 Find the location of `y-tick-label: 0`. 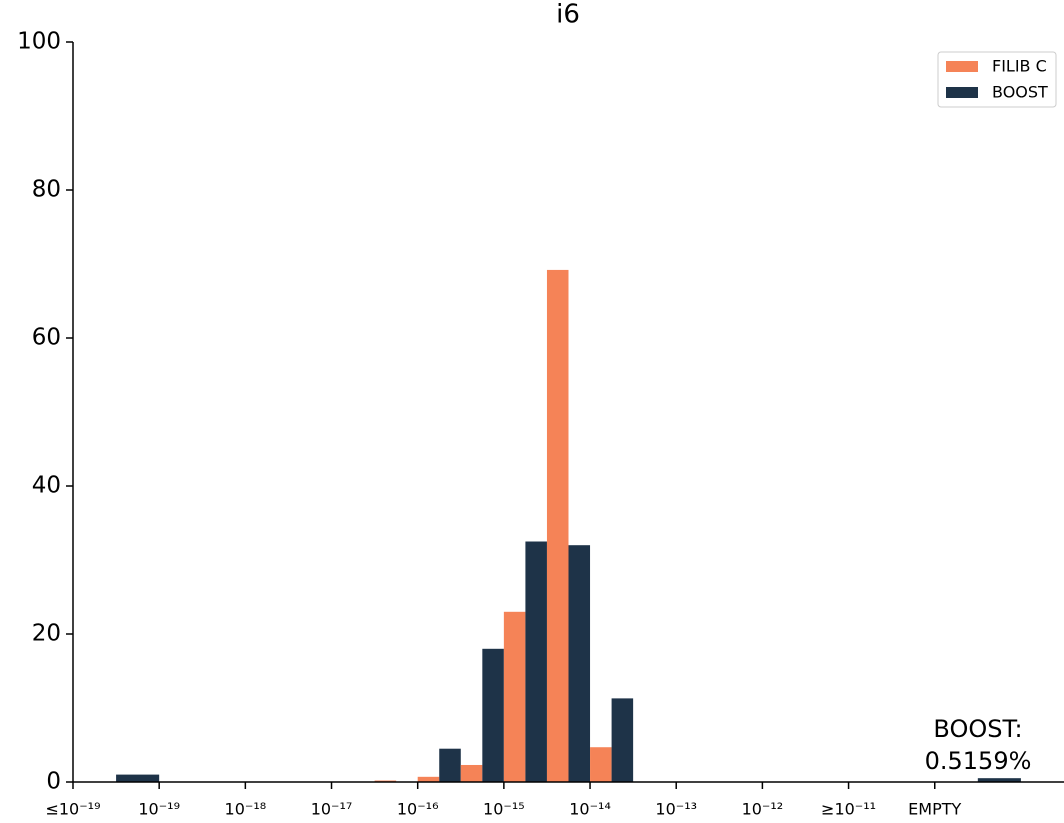

y-tick-label: 0 is located at coordinates (53, 782).